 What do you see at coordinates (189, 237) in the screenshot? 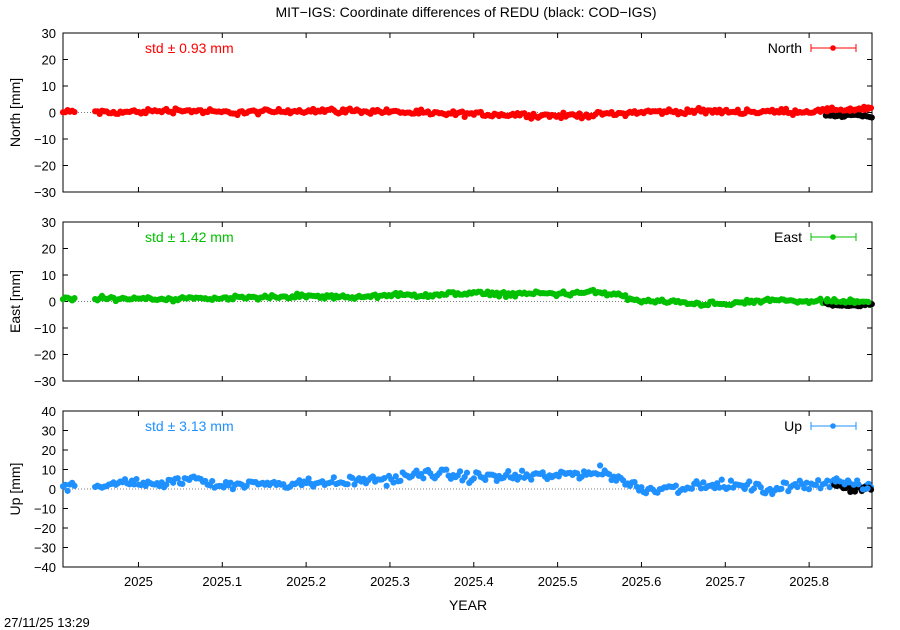
I see `std-annotation: std ± 1.42 mm` at bounding box center [189, 237].